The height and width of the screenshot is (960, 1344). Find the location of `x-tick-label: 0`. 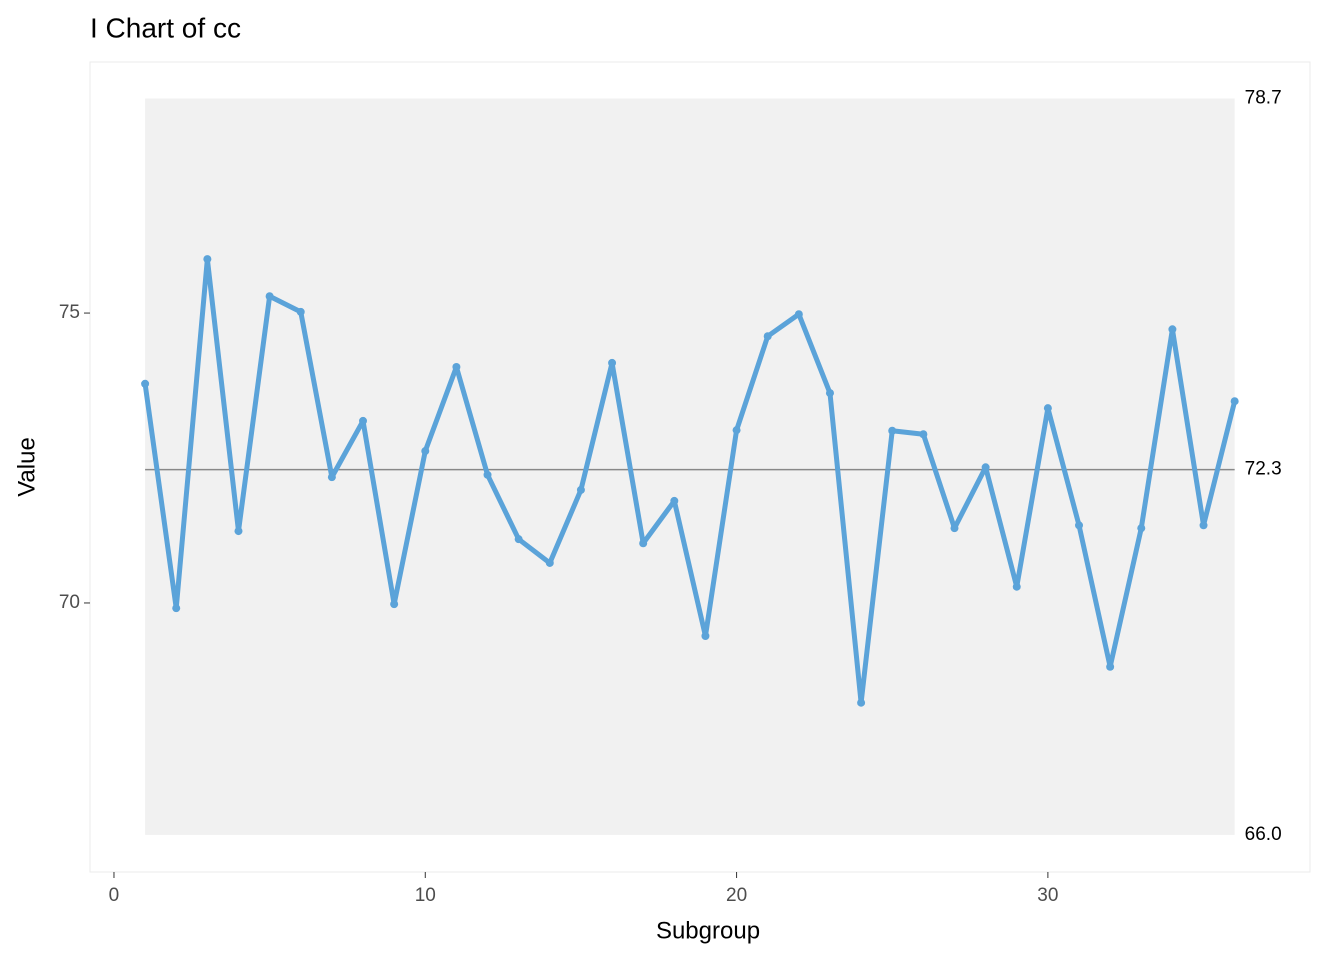

x-tick-label: 0 is located at coordinates (114, 895).